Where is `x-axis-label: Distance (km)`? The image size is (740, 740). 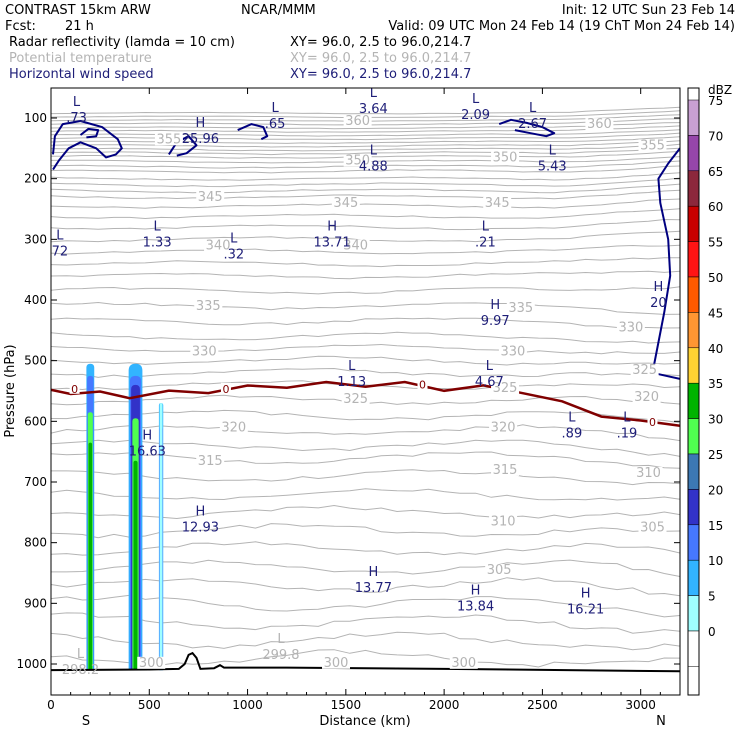 x-axis-label: Distance (km) is located at coordinates (364, 721).